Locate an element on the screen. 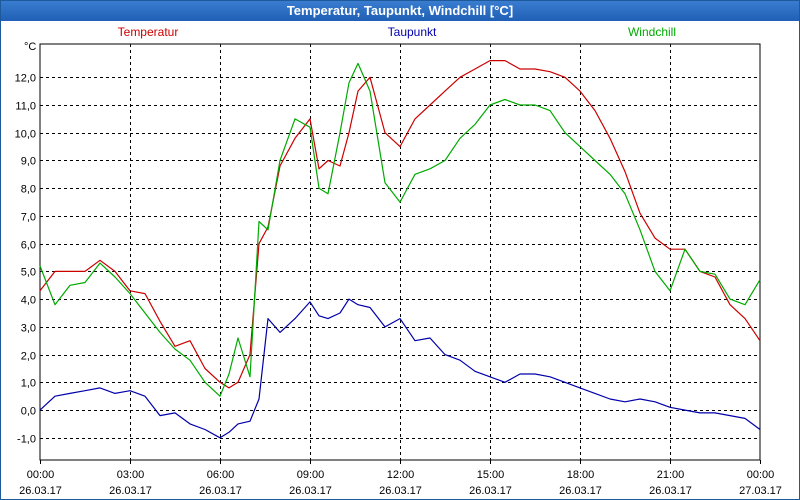 The width and height of the screenshot is (800, 500). x-tick-time: 12:00 is located at coordinates (401, 475).